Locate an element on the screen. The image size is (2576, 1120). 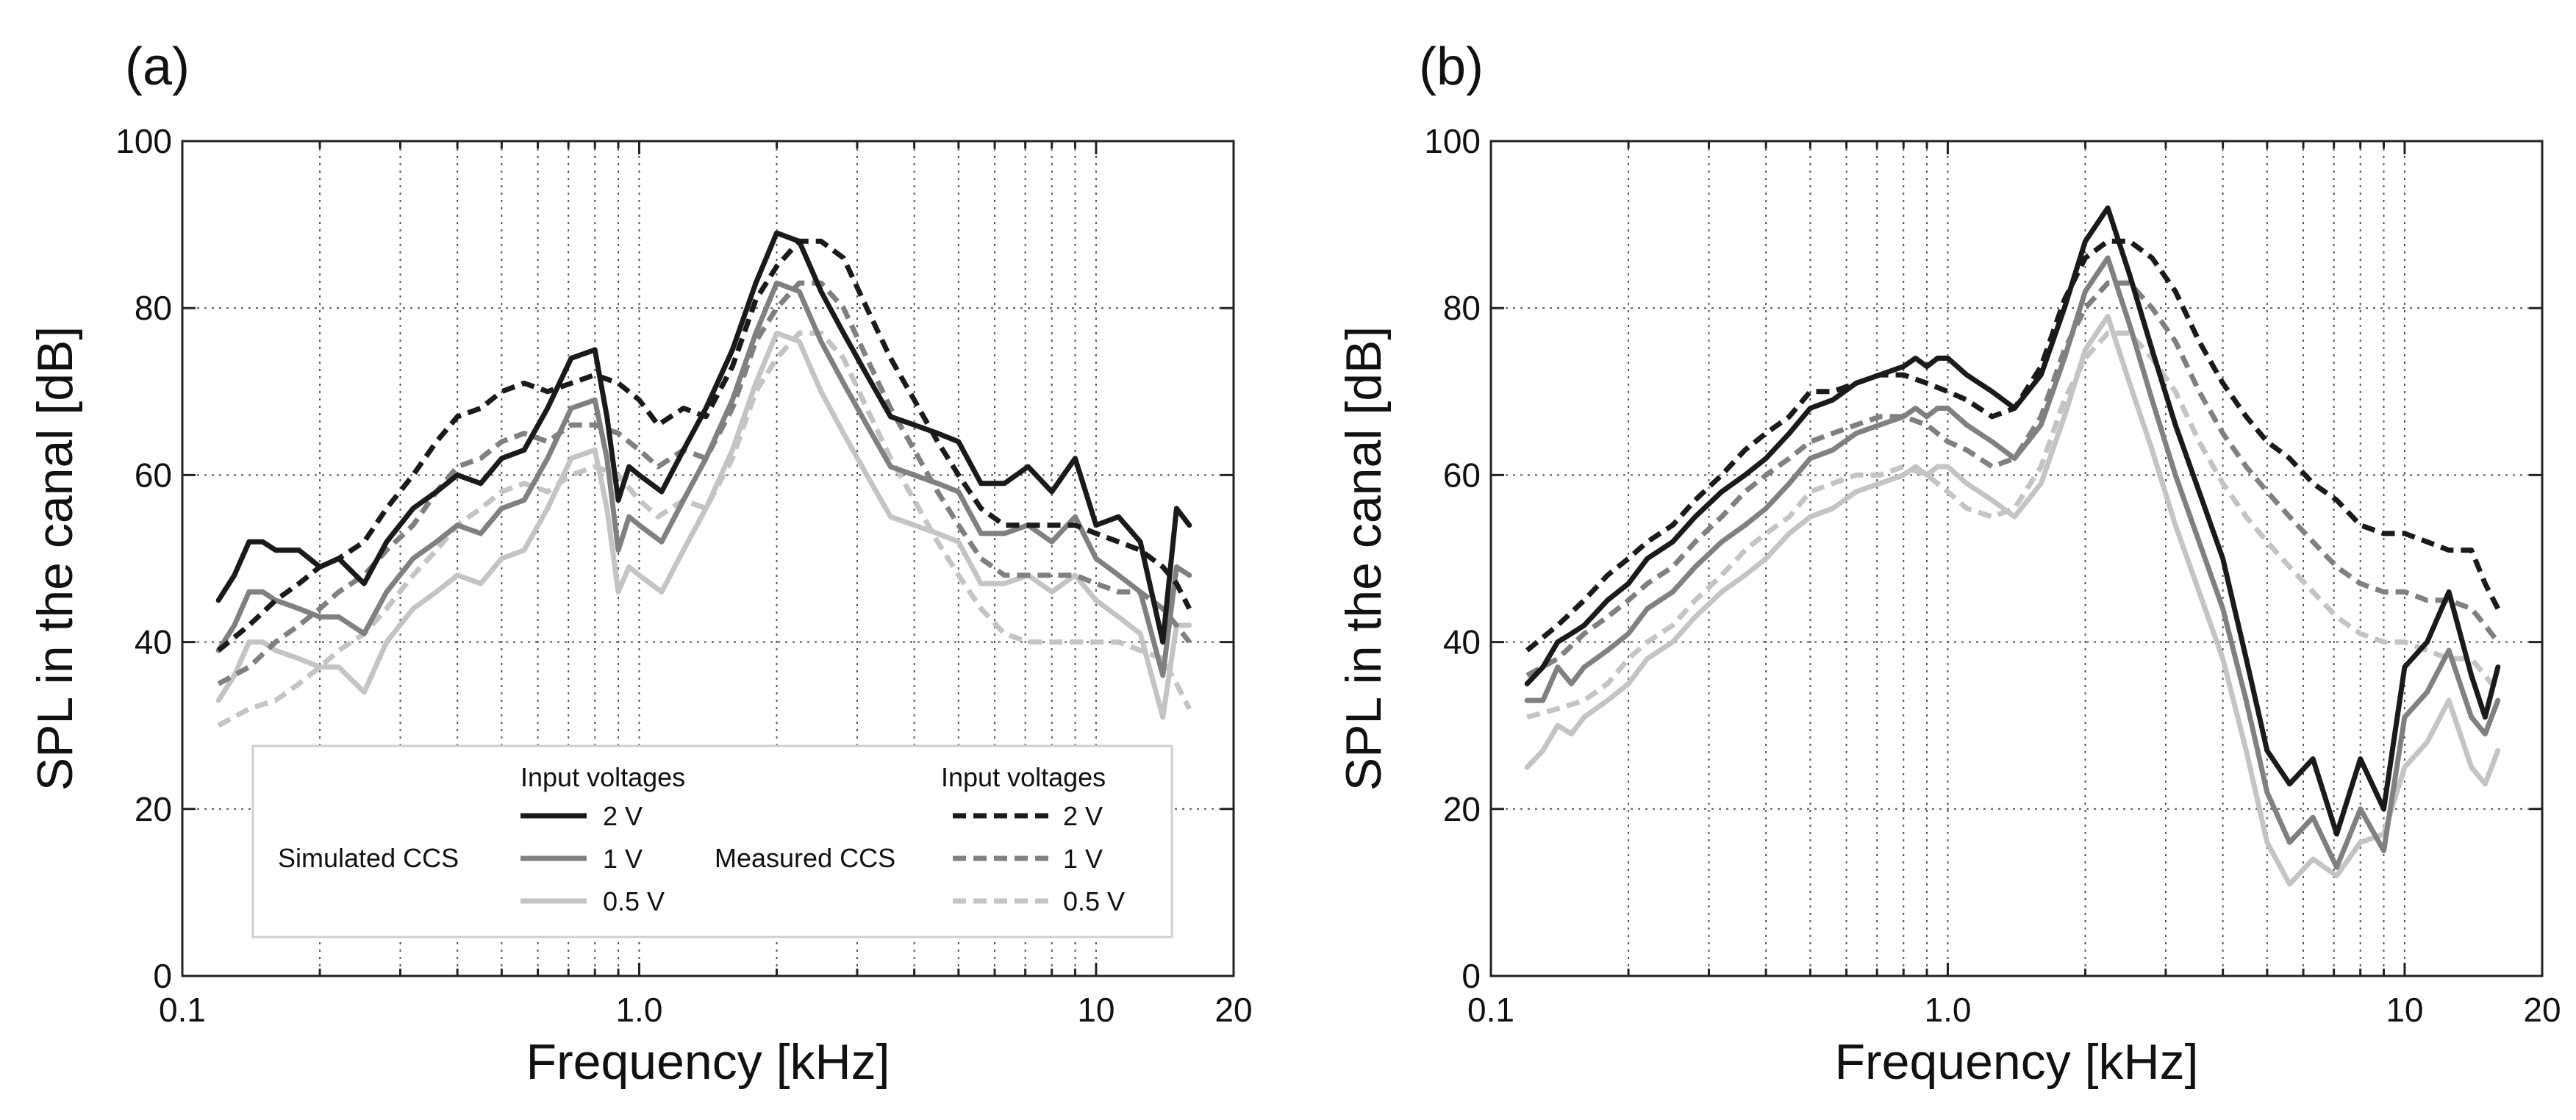
series-line-simulated-ccs-2-v is located at coordinates (703, 437).